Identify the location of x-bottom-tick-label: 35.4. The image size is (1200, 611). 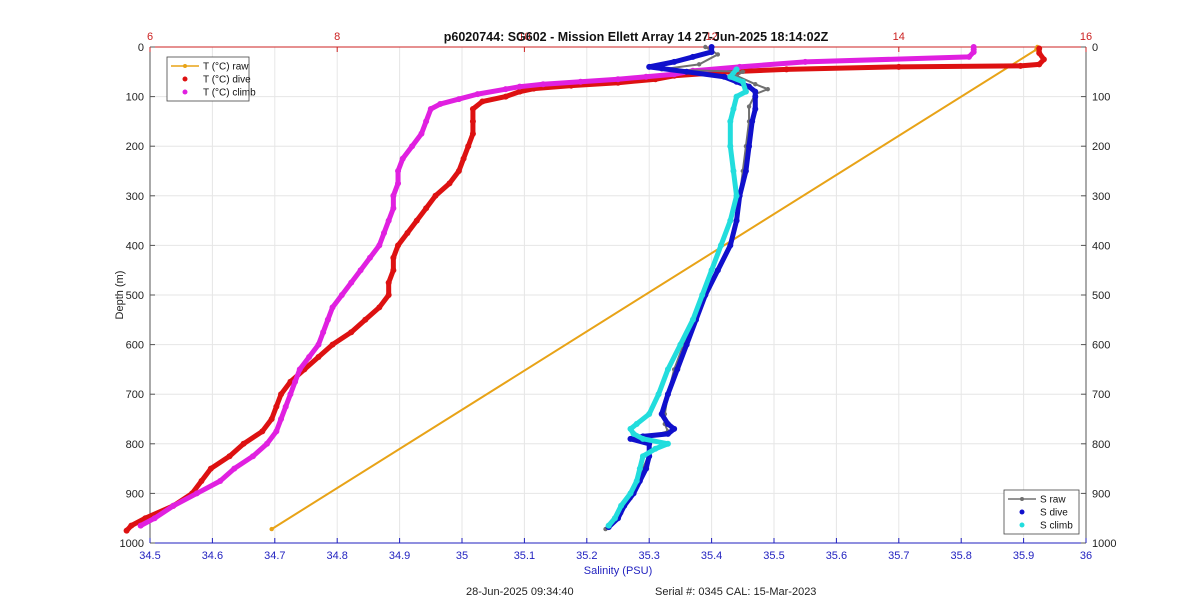
(711, 556).